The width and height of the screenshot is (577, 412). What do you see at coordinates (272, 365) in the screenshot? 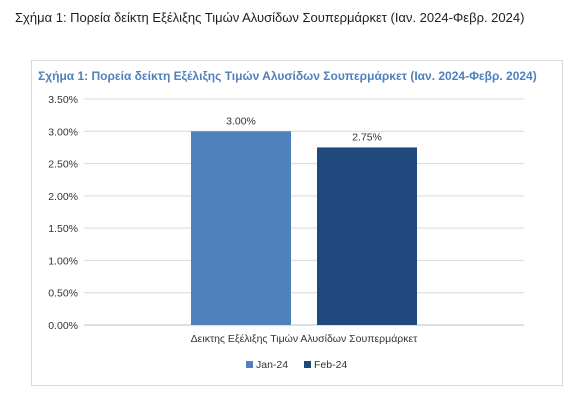
I see `legend-label: Jan-24` at bounding box center [272, 365].